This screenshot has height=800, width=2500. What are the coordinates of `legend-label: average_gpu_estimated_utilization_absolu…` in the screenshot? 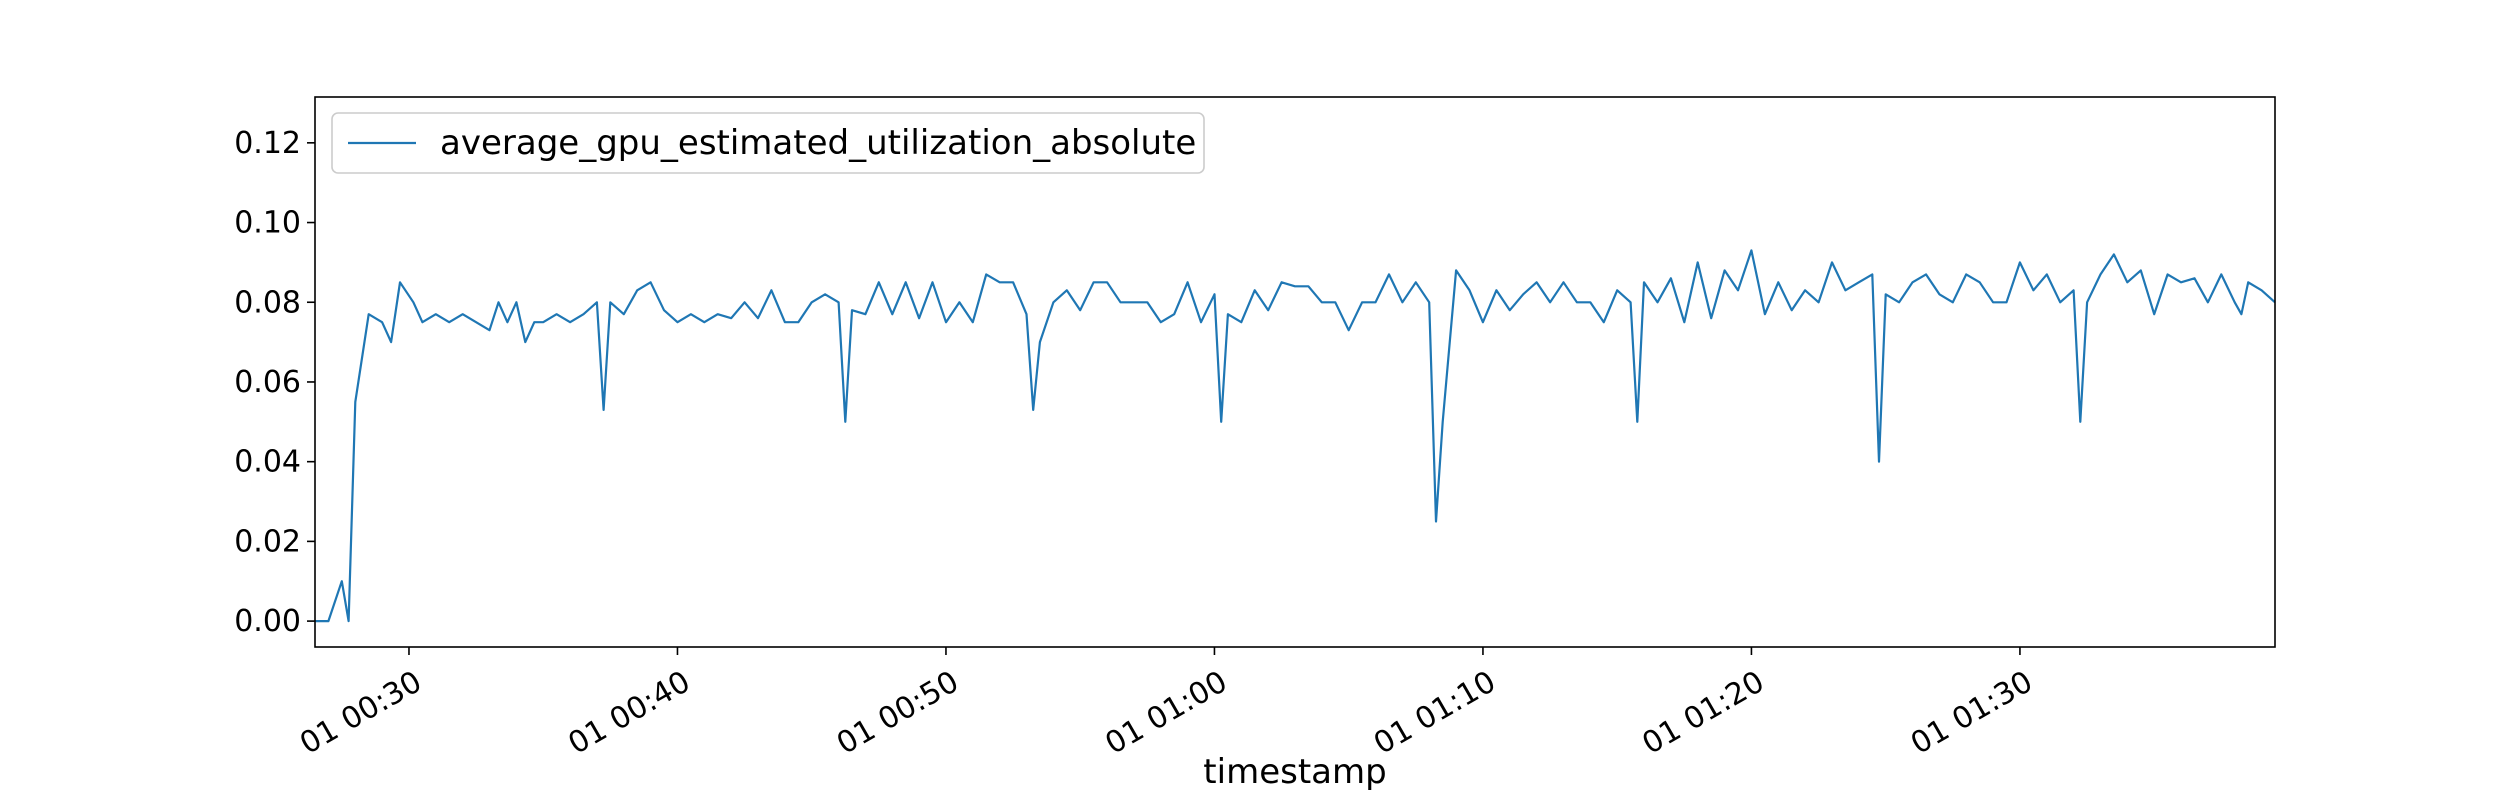 It's located at (818, 143).